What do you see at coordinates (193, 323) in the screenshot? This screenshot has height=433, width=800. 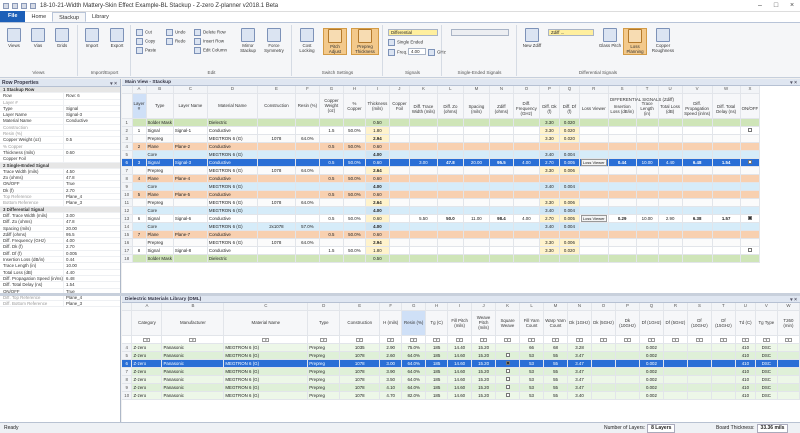 I see `column-header: Manufacturer` at bounding box center [193, 323].